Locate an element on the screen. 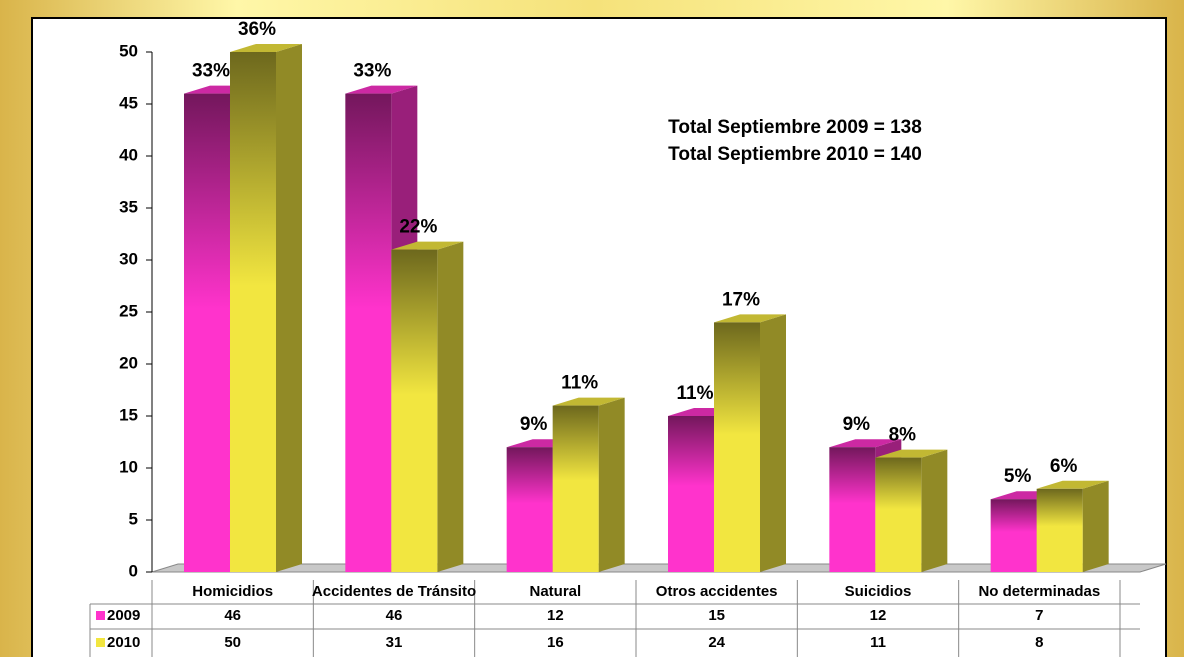 The height and width of the screenshot is (657, 1184). annotation: Total Septiembre 2010 = 140 is located at coordinates (795, 154).